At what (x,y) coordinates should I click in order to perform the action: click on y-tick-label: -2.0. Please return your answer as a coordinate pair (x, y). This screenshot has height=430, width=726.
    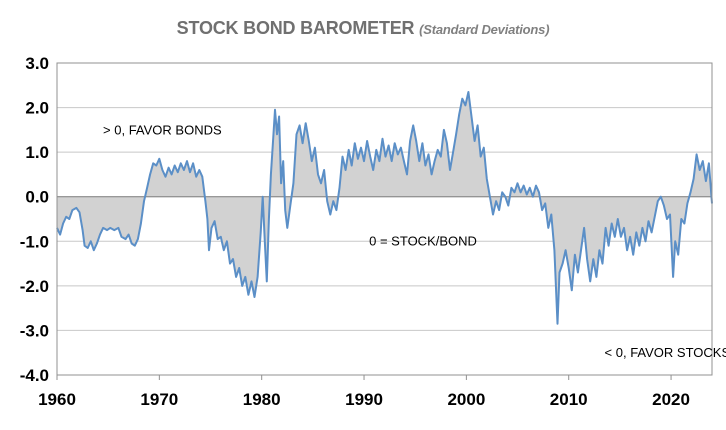
    Looking at the image, I should click on (34, 286).